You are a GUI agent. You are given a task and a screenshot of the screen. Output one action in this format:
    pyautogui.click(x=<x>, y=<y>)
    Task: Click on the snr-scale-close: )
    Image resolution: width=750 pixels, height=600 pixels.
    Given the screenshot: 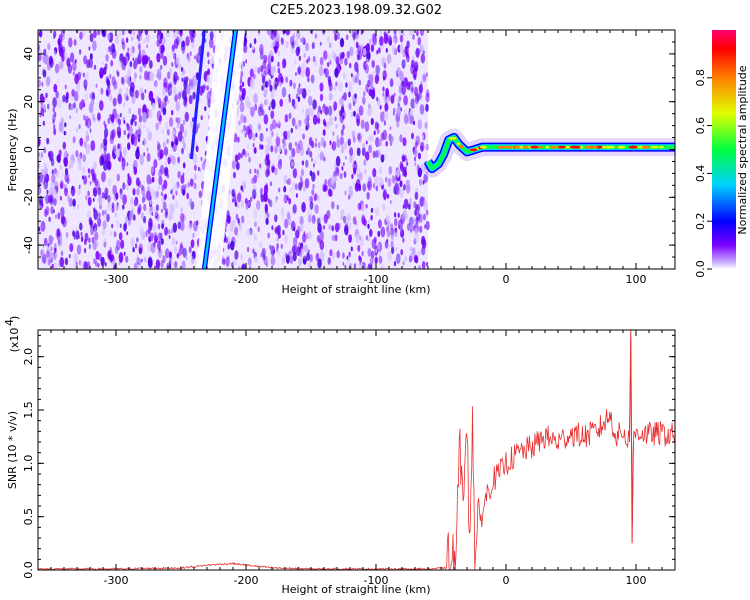 What is the action you would take?
    pyautogui.click(x=14, y=318)
    